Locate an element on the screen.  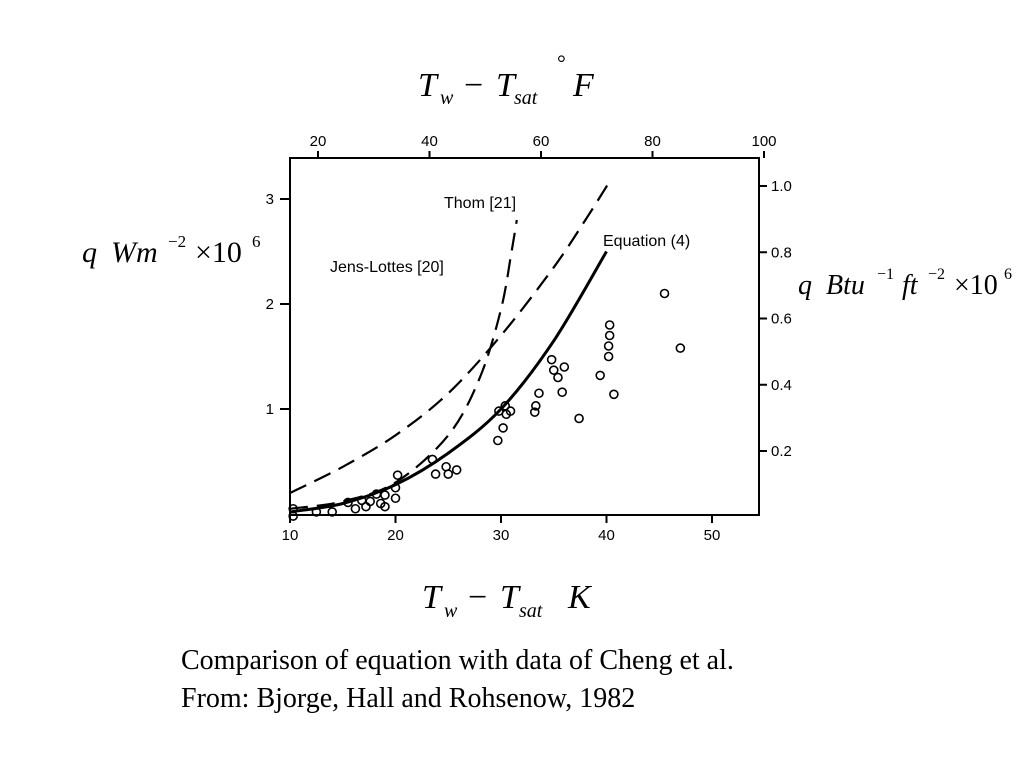
svg-text: ft is located at coordinates (910, 285).